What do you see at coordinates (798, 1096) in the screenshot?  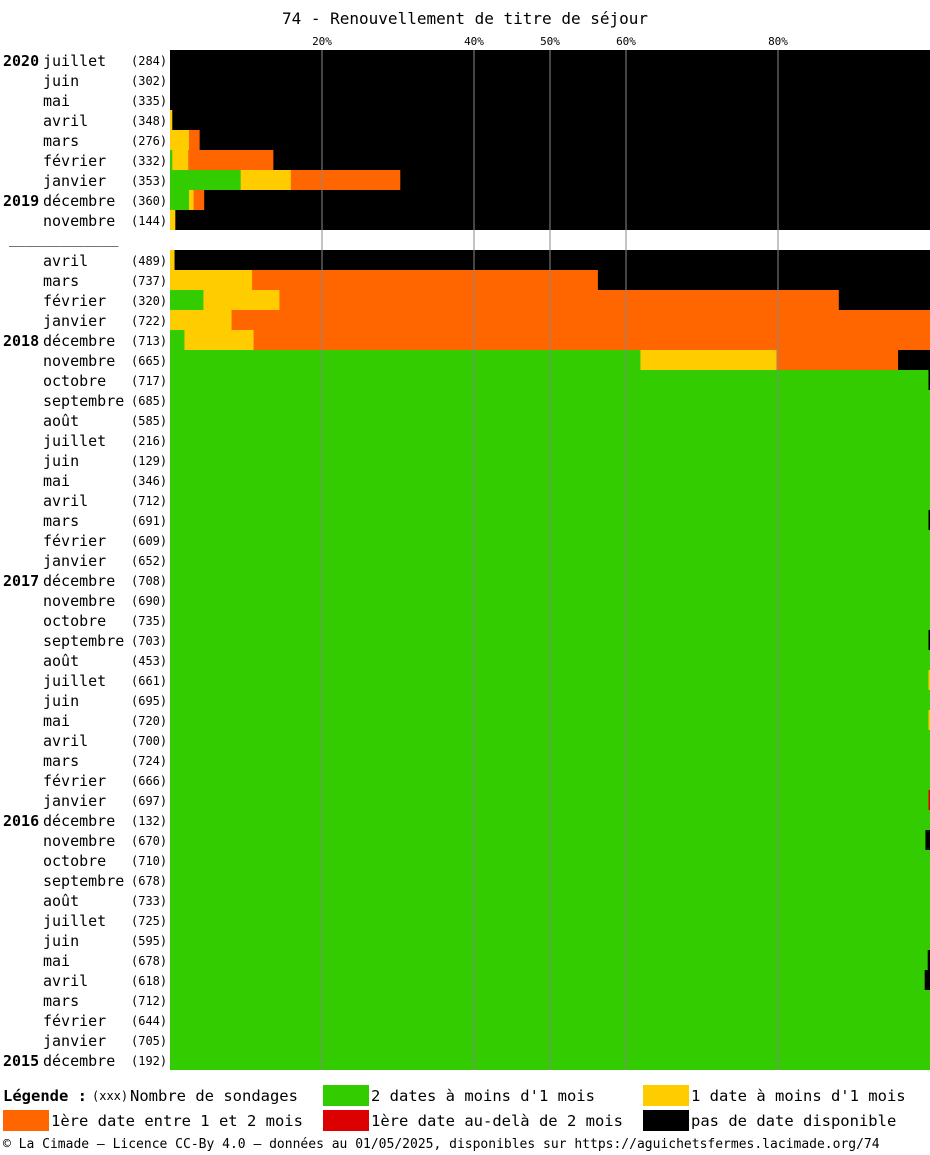 I see `legend-label-yellow: 1 date à moins d'1 mois` at bounding box center [798, 1096].